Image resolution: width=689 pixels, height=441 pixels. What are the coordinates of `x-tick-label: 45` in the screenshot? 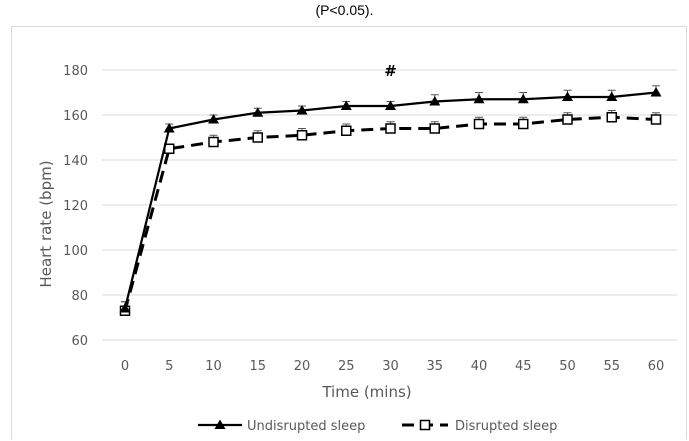 It's located at (523, 366).